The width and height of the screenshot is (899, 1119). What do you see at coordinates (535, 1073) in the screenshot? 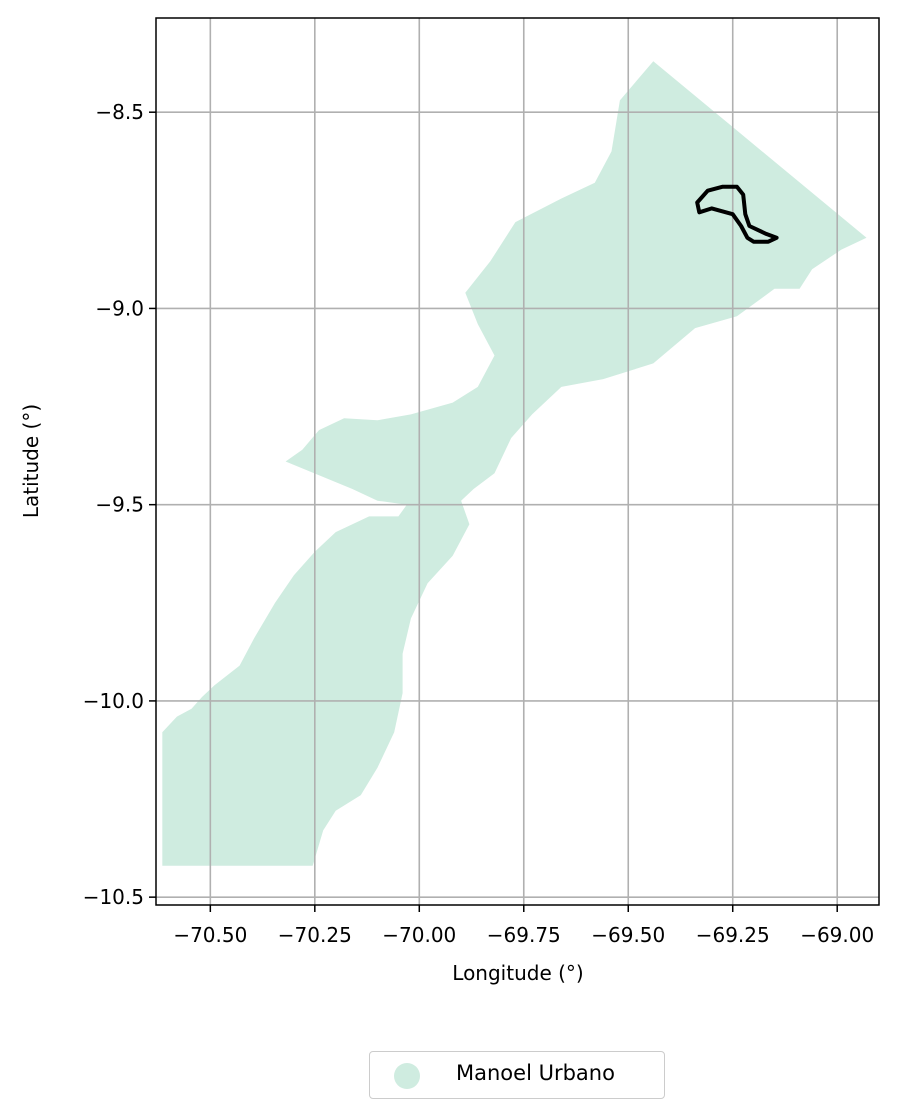
I see `legend-label-manoel-urbano: Manoel Urbano` at bounding box center [535, 1073].